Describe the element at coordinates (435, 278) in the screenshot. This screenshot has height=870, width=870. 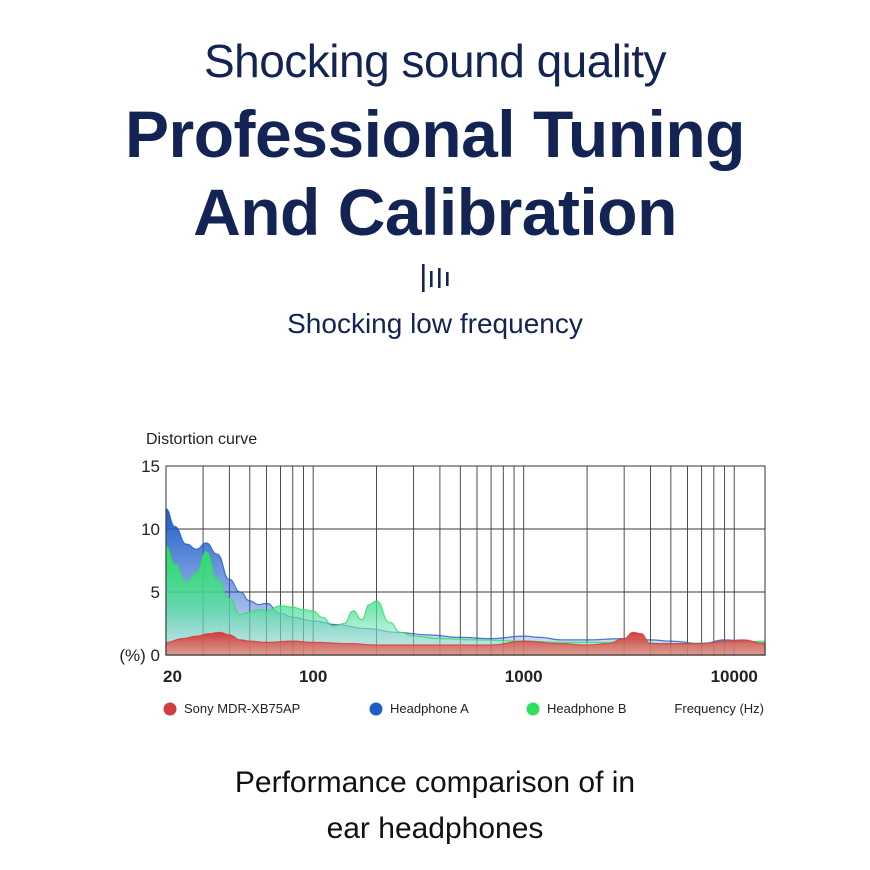
I see `sound-bars-icon` at that location.